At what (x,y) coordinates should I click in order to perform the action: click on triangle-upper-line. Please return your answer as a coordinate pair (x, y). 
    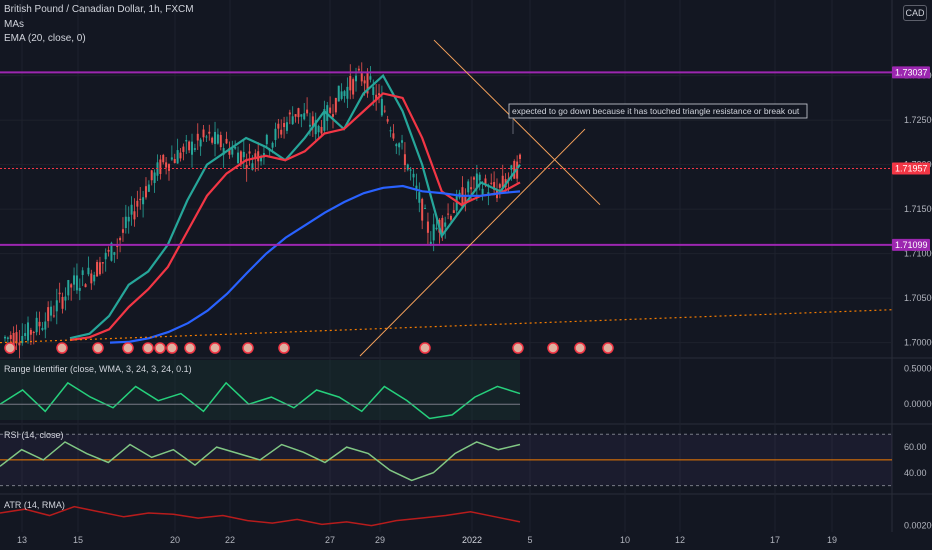
    Looking at the image, I should click on (517, 122).